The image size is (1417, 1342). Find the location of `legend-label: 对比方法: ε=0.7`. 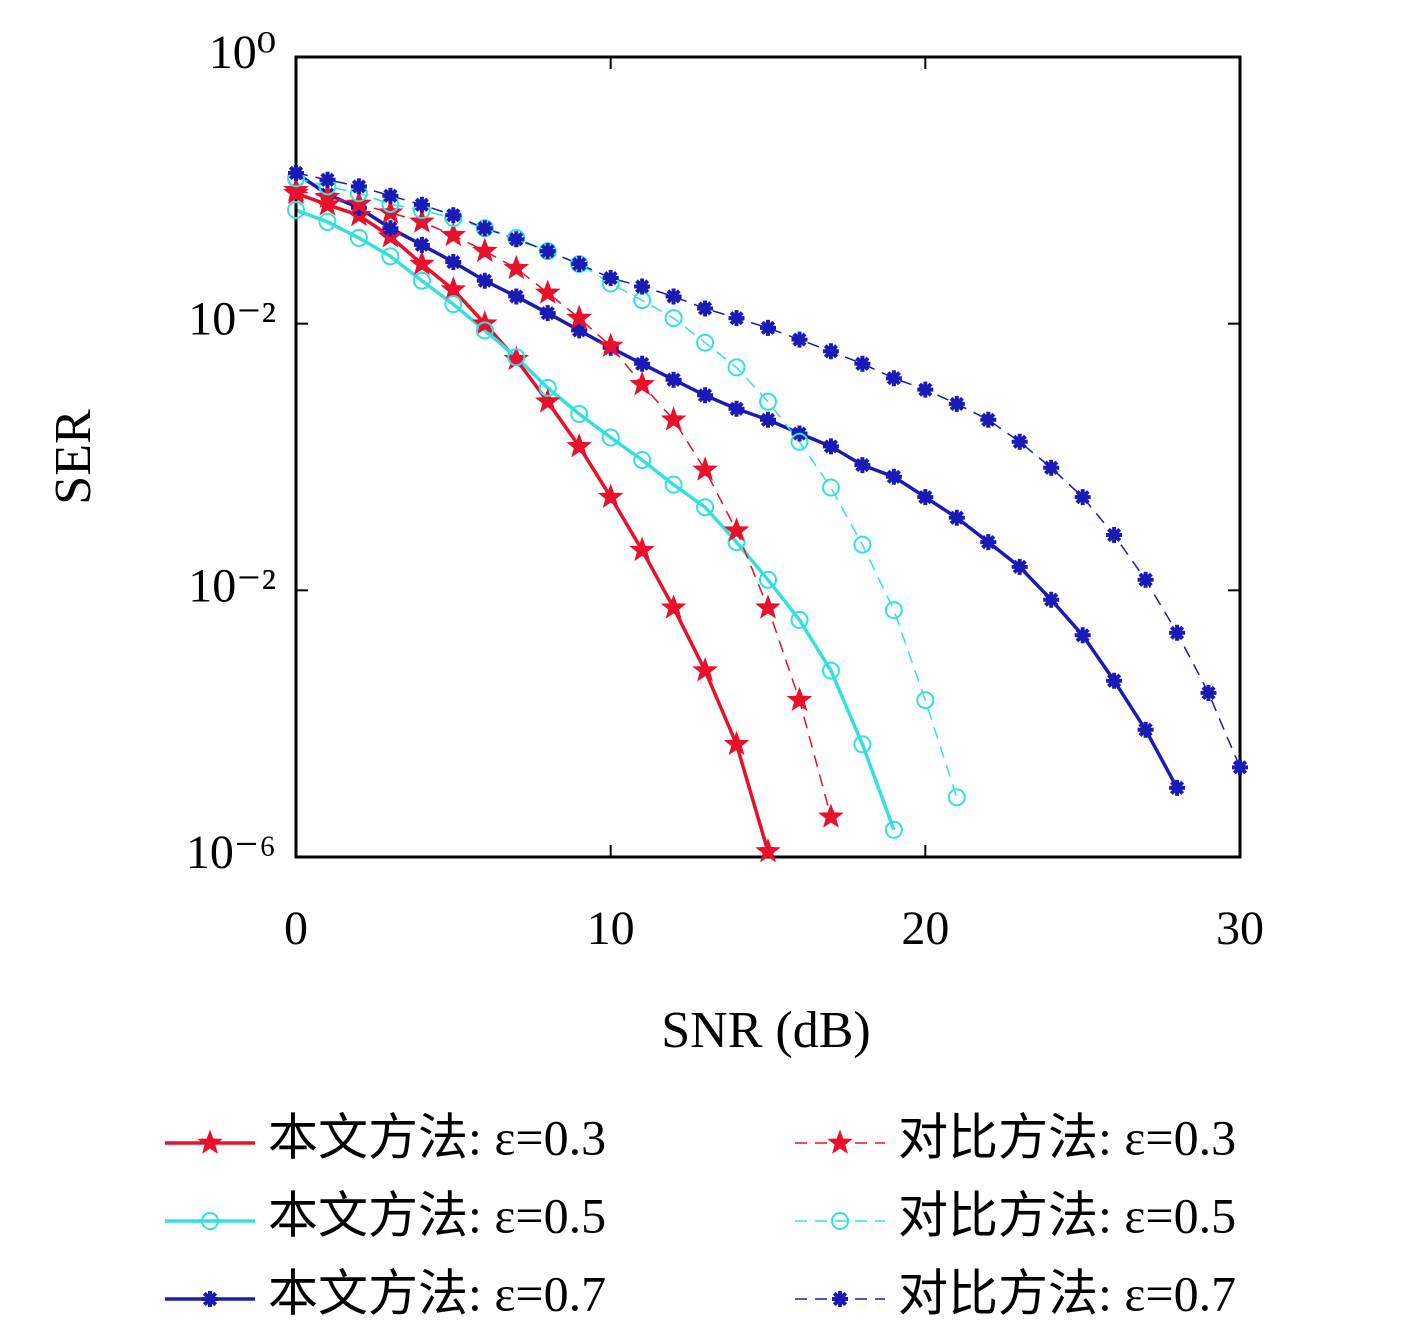

legend-label: 对比方法: ε=0.7 is located at coordinates (1067, 1293).